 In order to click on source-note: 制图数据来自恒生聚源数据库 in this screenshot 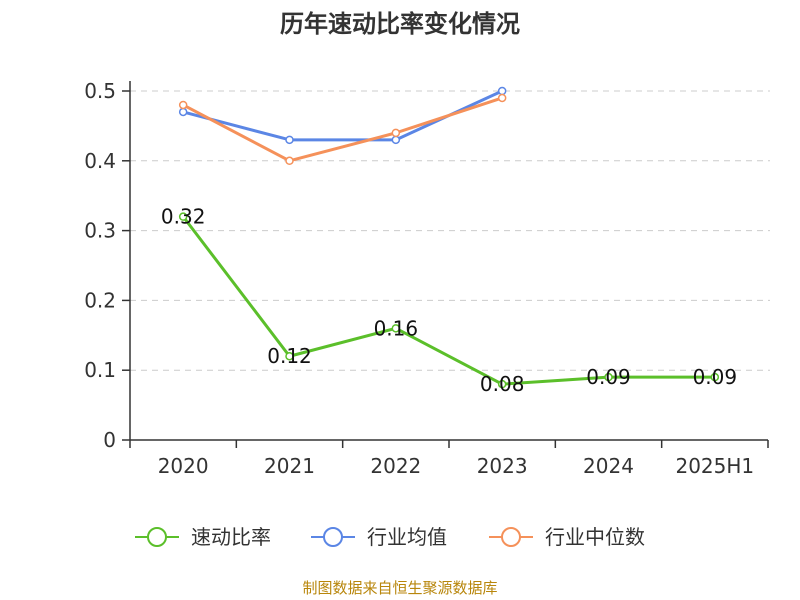, I will do `click(399, 588)`.